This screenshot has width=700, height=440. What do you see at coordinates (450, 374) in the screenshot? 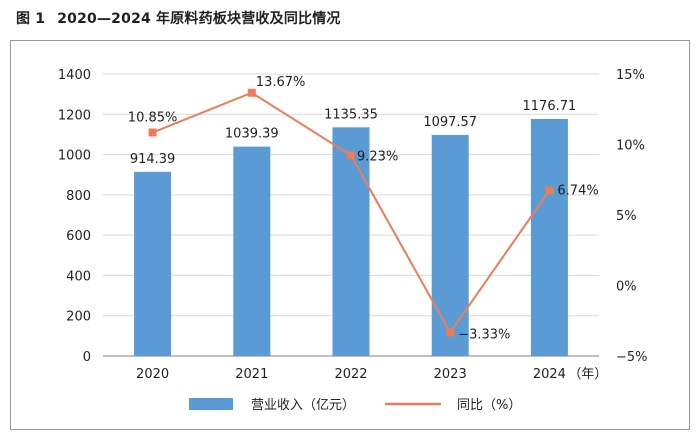
I see `x-tick-label: 2023` at bounding box center [450, 374].